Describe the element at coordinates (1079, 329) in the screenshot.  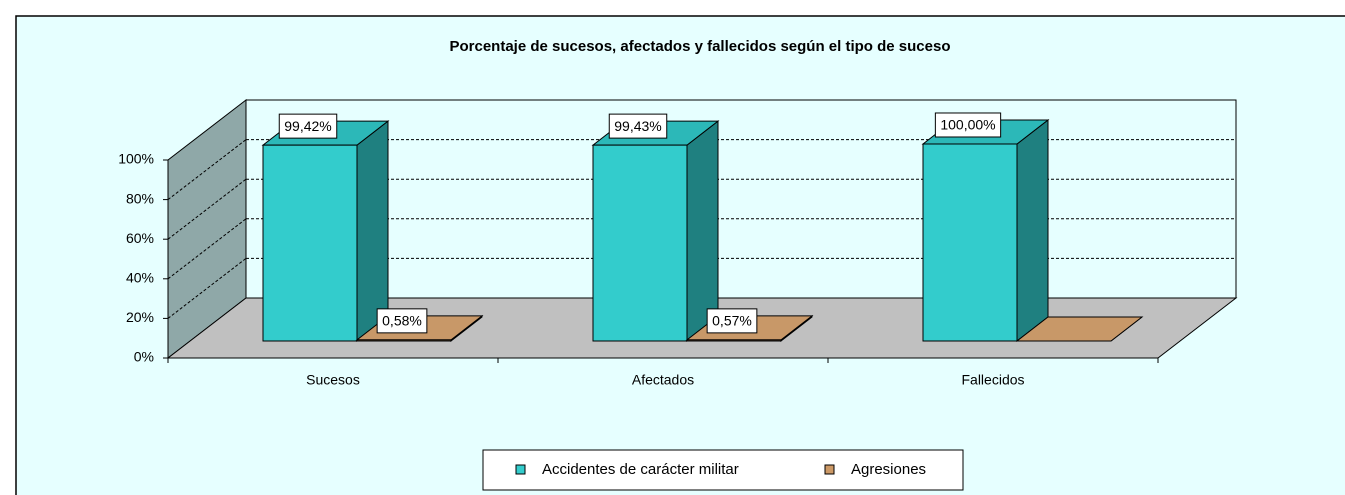
I see `bar-top` at that location.